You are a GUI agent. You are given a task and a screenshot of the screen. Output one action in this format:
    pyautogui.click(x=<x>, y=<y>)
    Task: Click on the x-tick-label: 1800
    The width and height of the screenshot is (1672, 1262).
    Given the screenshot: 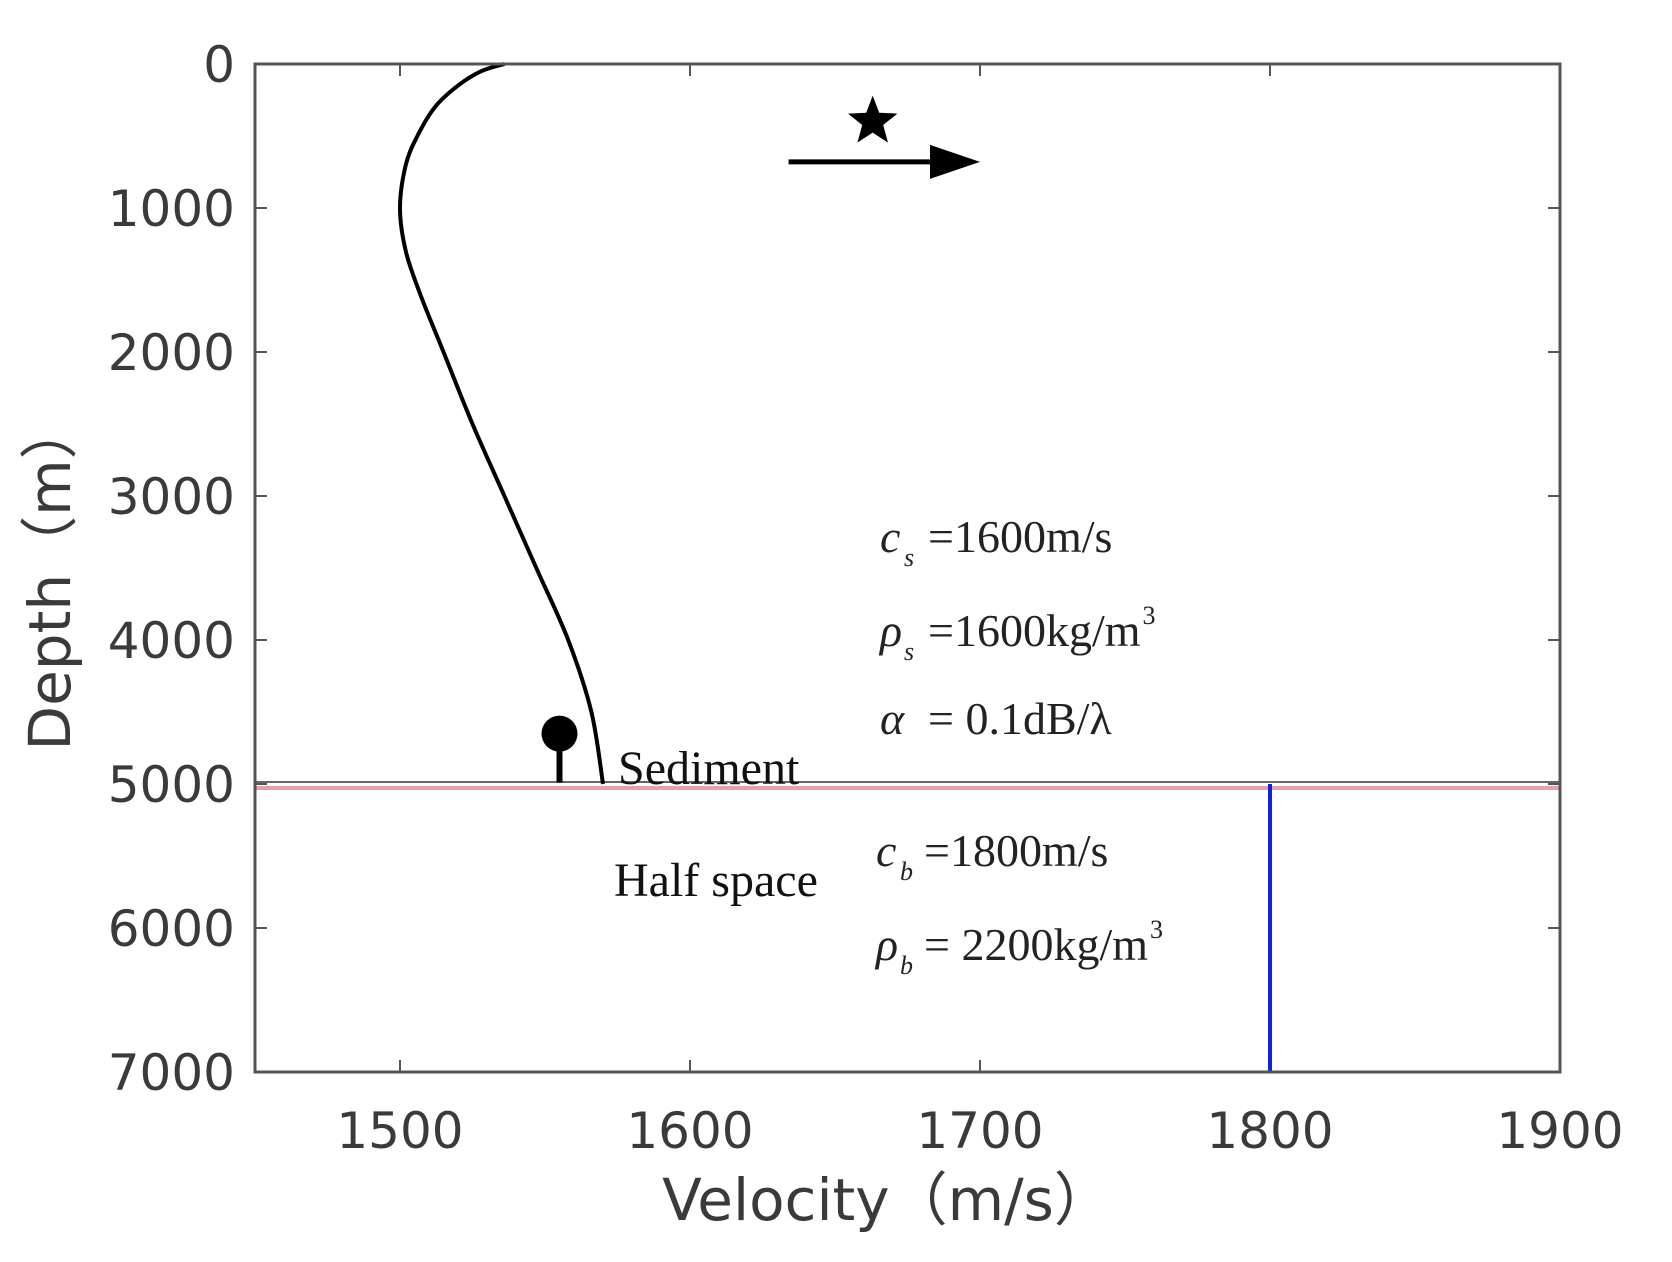 What is the action you would take?
    pyautogui.click(x=1269, y=1131)
    